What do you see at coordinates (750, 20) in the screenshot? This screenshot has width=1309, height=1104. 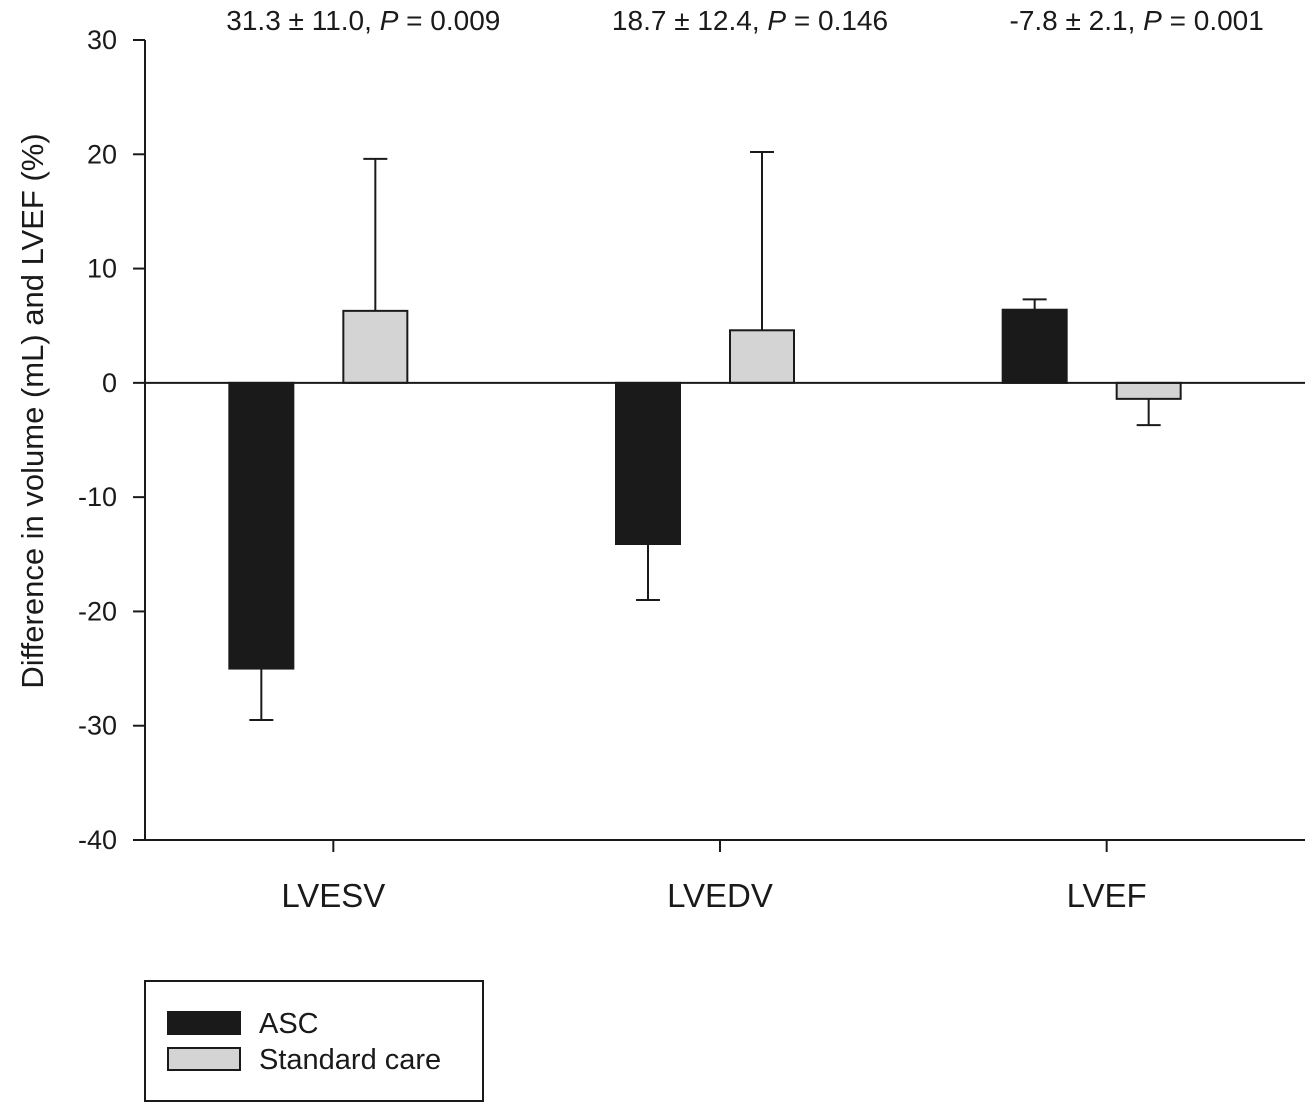 I see `annotation-lvedv: 18.7 ± 12.4, P = 0.146` at bounding box center [750, 20].